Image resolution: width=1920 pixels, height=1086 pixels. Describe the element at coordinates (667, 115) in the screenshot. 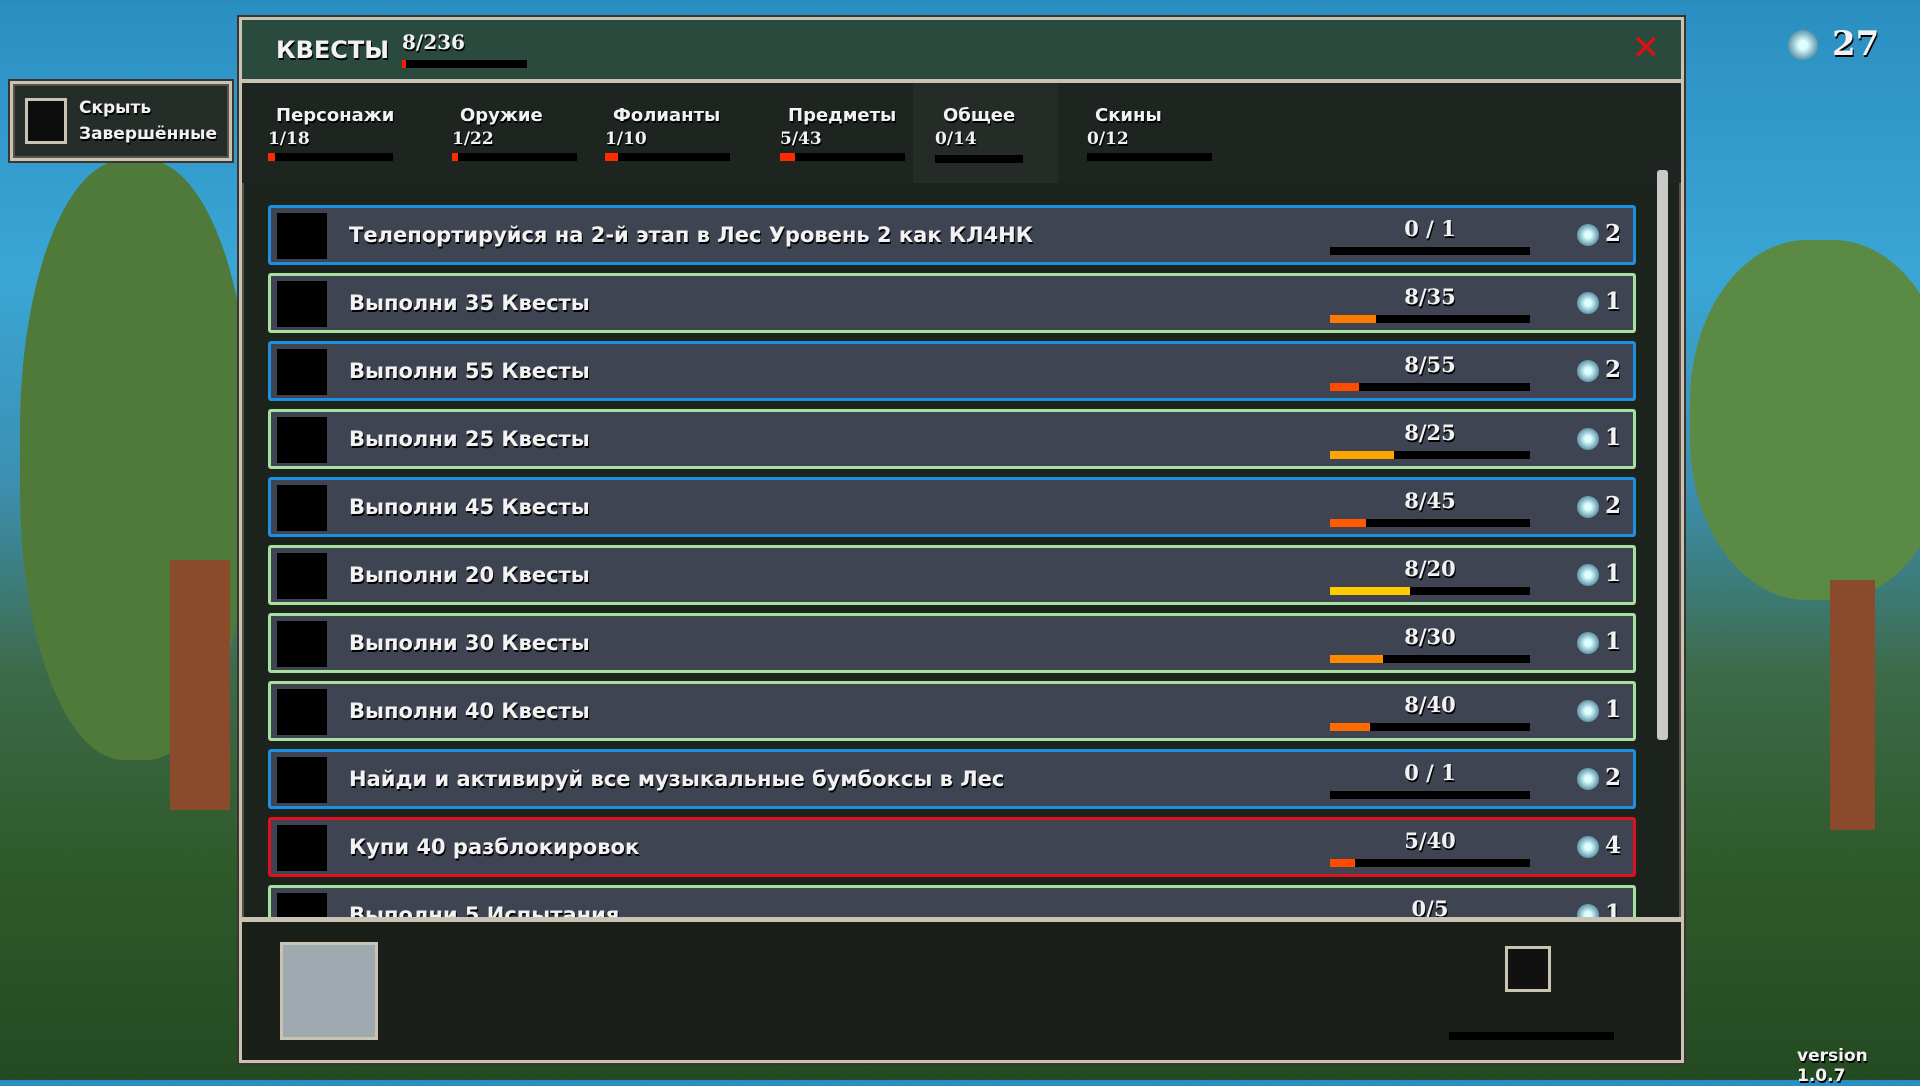

I see `tab-label: Фолианты` at that location.